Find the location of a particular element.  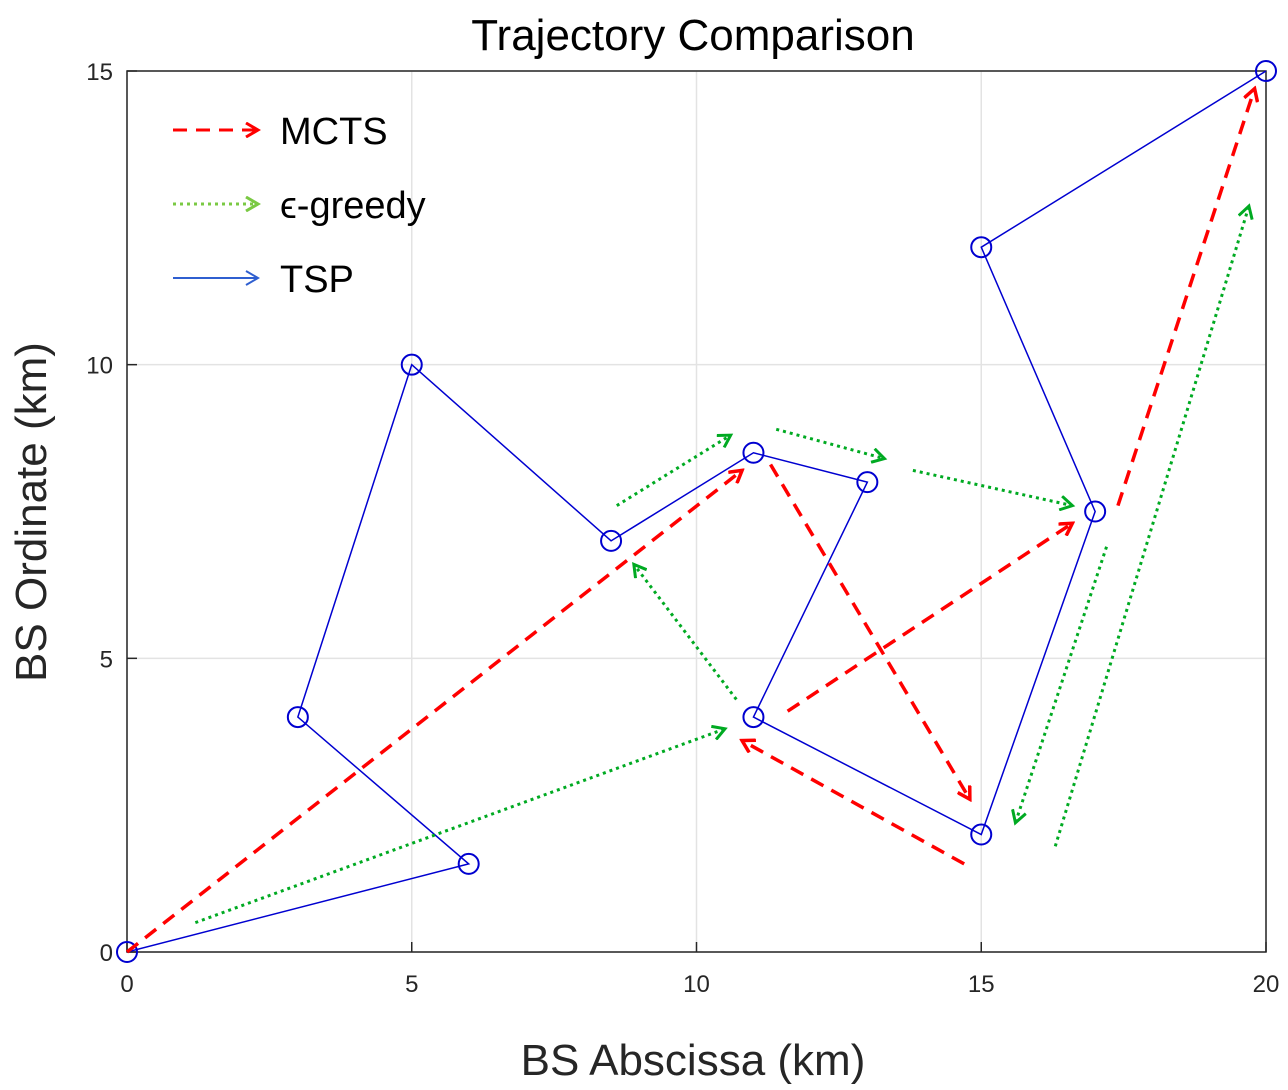

x-tick-label: 0 is located at coordinates (126, 984).